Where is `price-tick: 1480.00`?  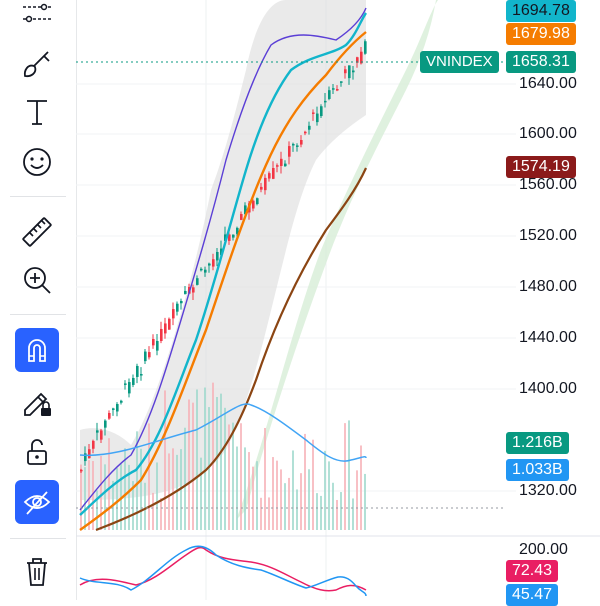 price-tick: 1480.00 is located at coordinates (548, 286).